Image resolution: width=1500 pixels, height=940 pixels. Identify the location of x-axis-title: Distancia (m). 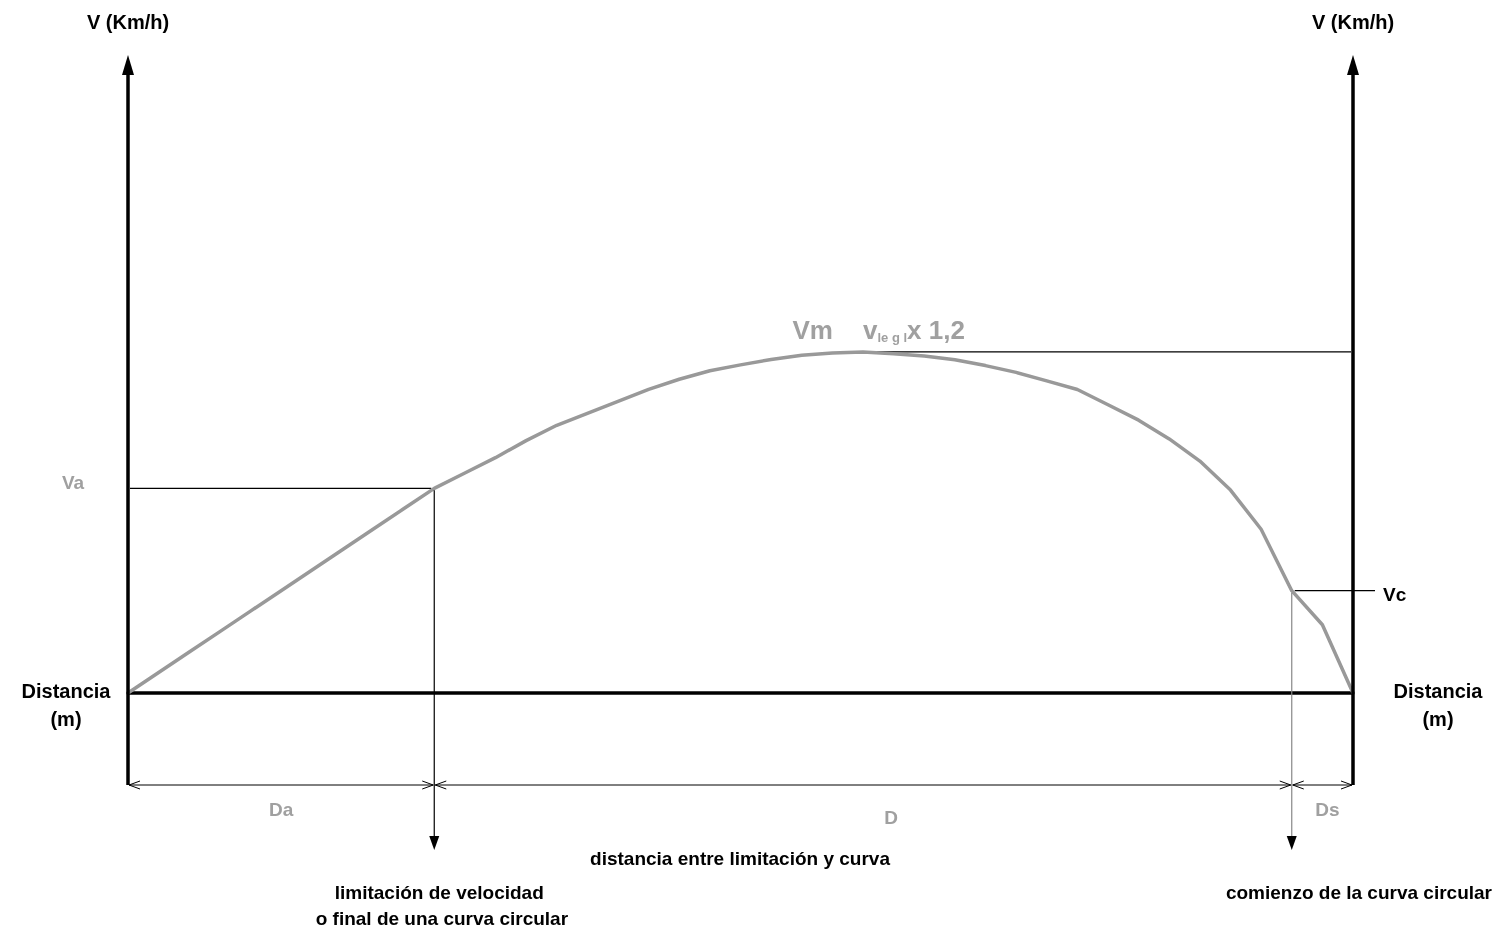
(66, 705).